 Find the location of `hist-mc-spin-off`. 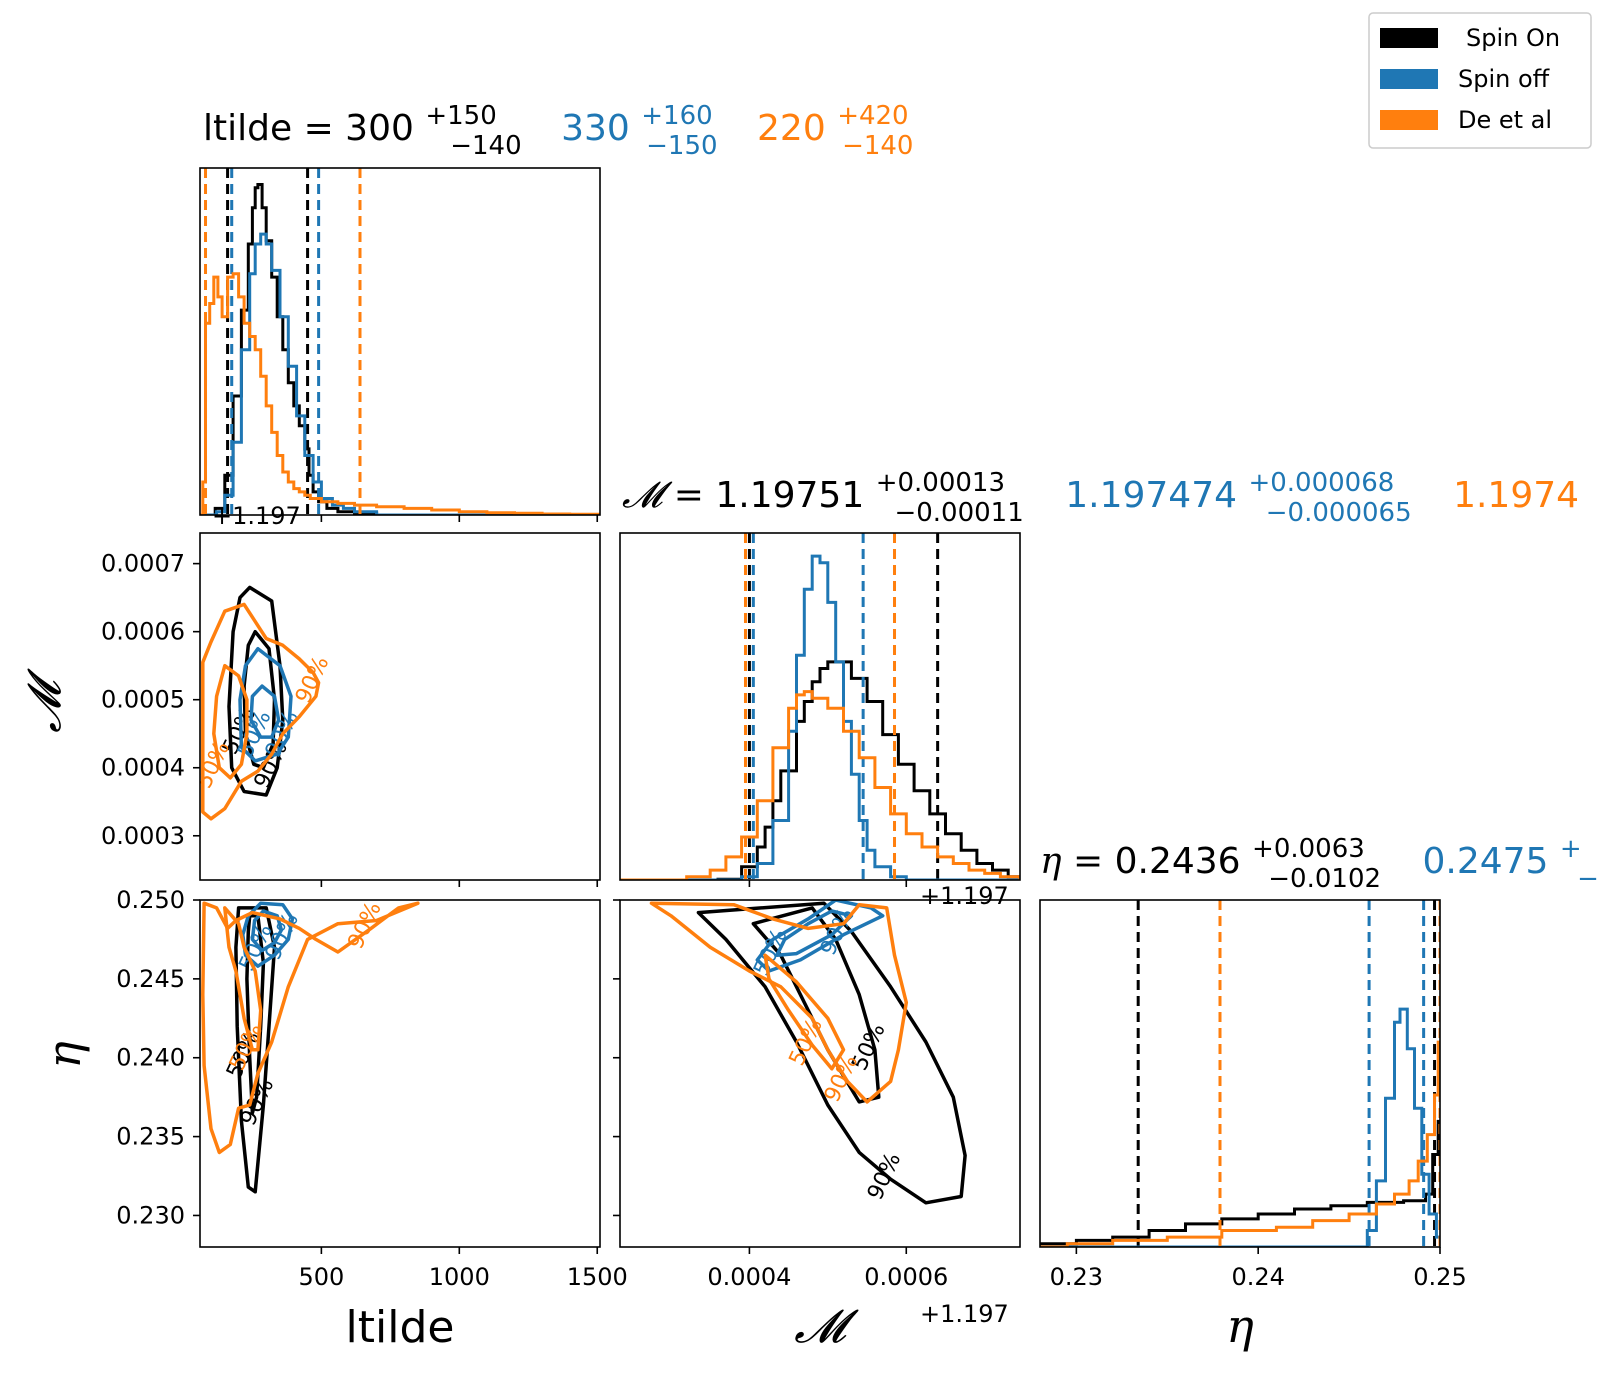

hist-mc-spin-off is located at coordinates (820, 717).